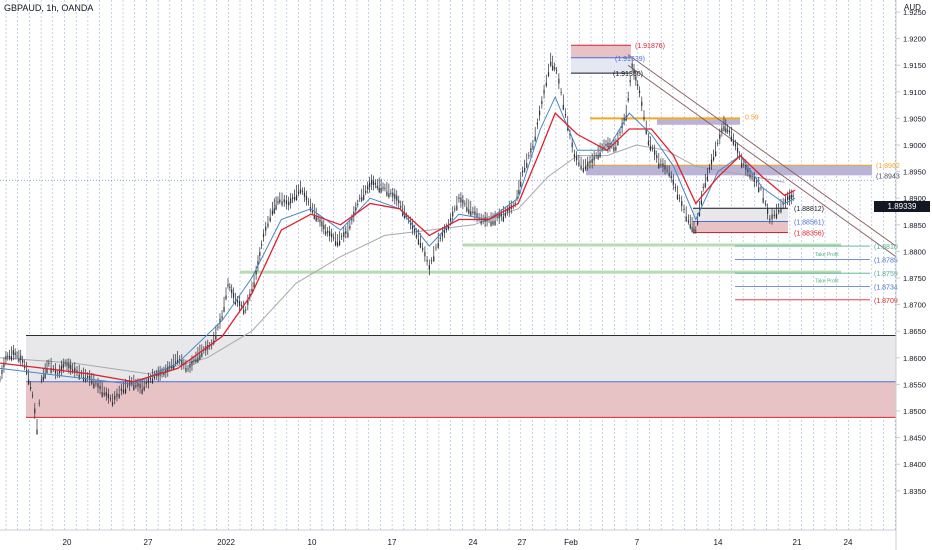 The width and height of the screenshot is (932, 550). What do you see at coordinates (827, 282) in the screenshot?
I see `take-profit-label: Take Profit` at bounding box center [827, 282].